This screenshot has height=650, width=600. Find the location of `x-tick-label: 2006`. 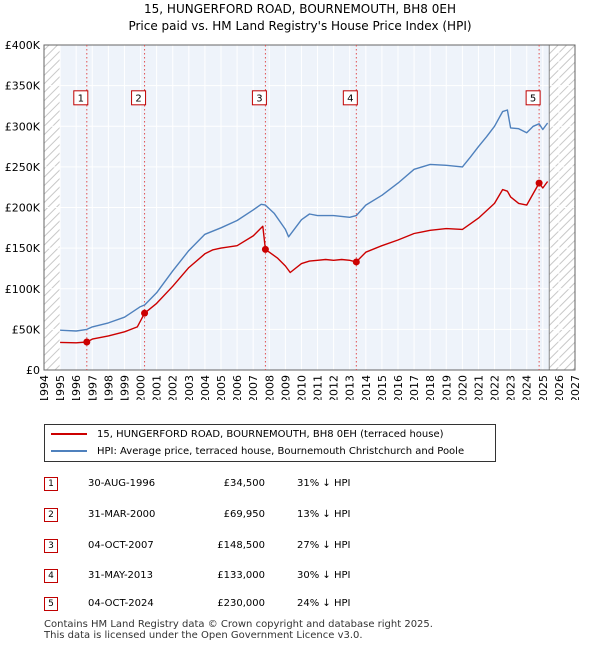

x-tick-label: 2006 is located at coordinates (237, 387).